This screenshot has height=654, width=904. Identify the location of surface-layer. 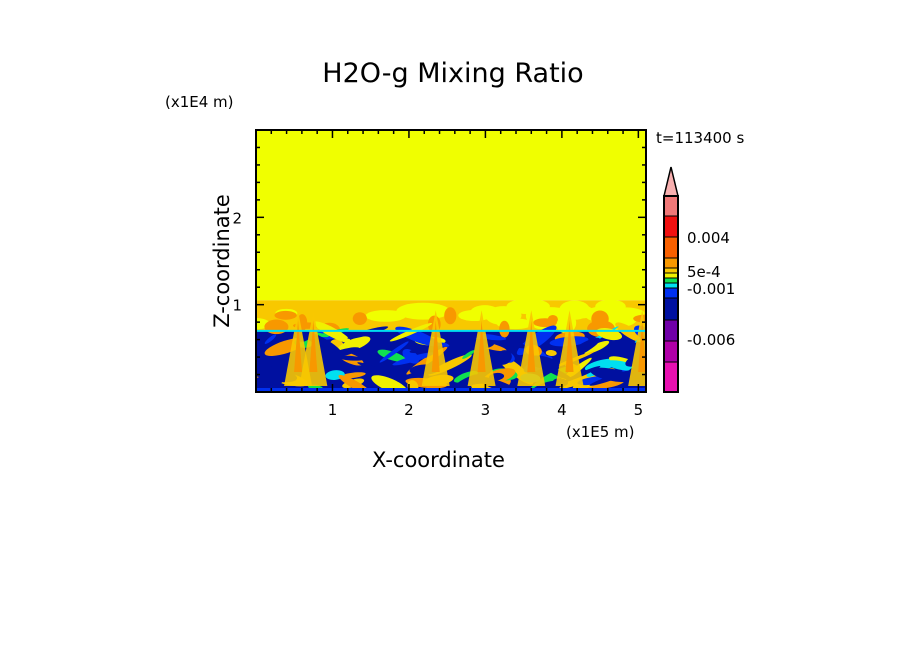
(451, 390).